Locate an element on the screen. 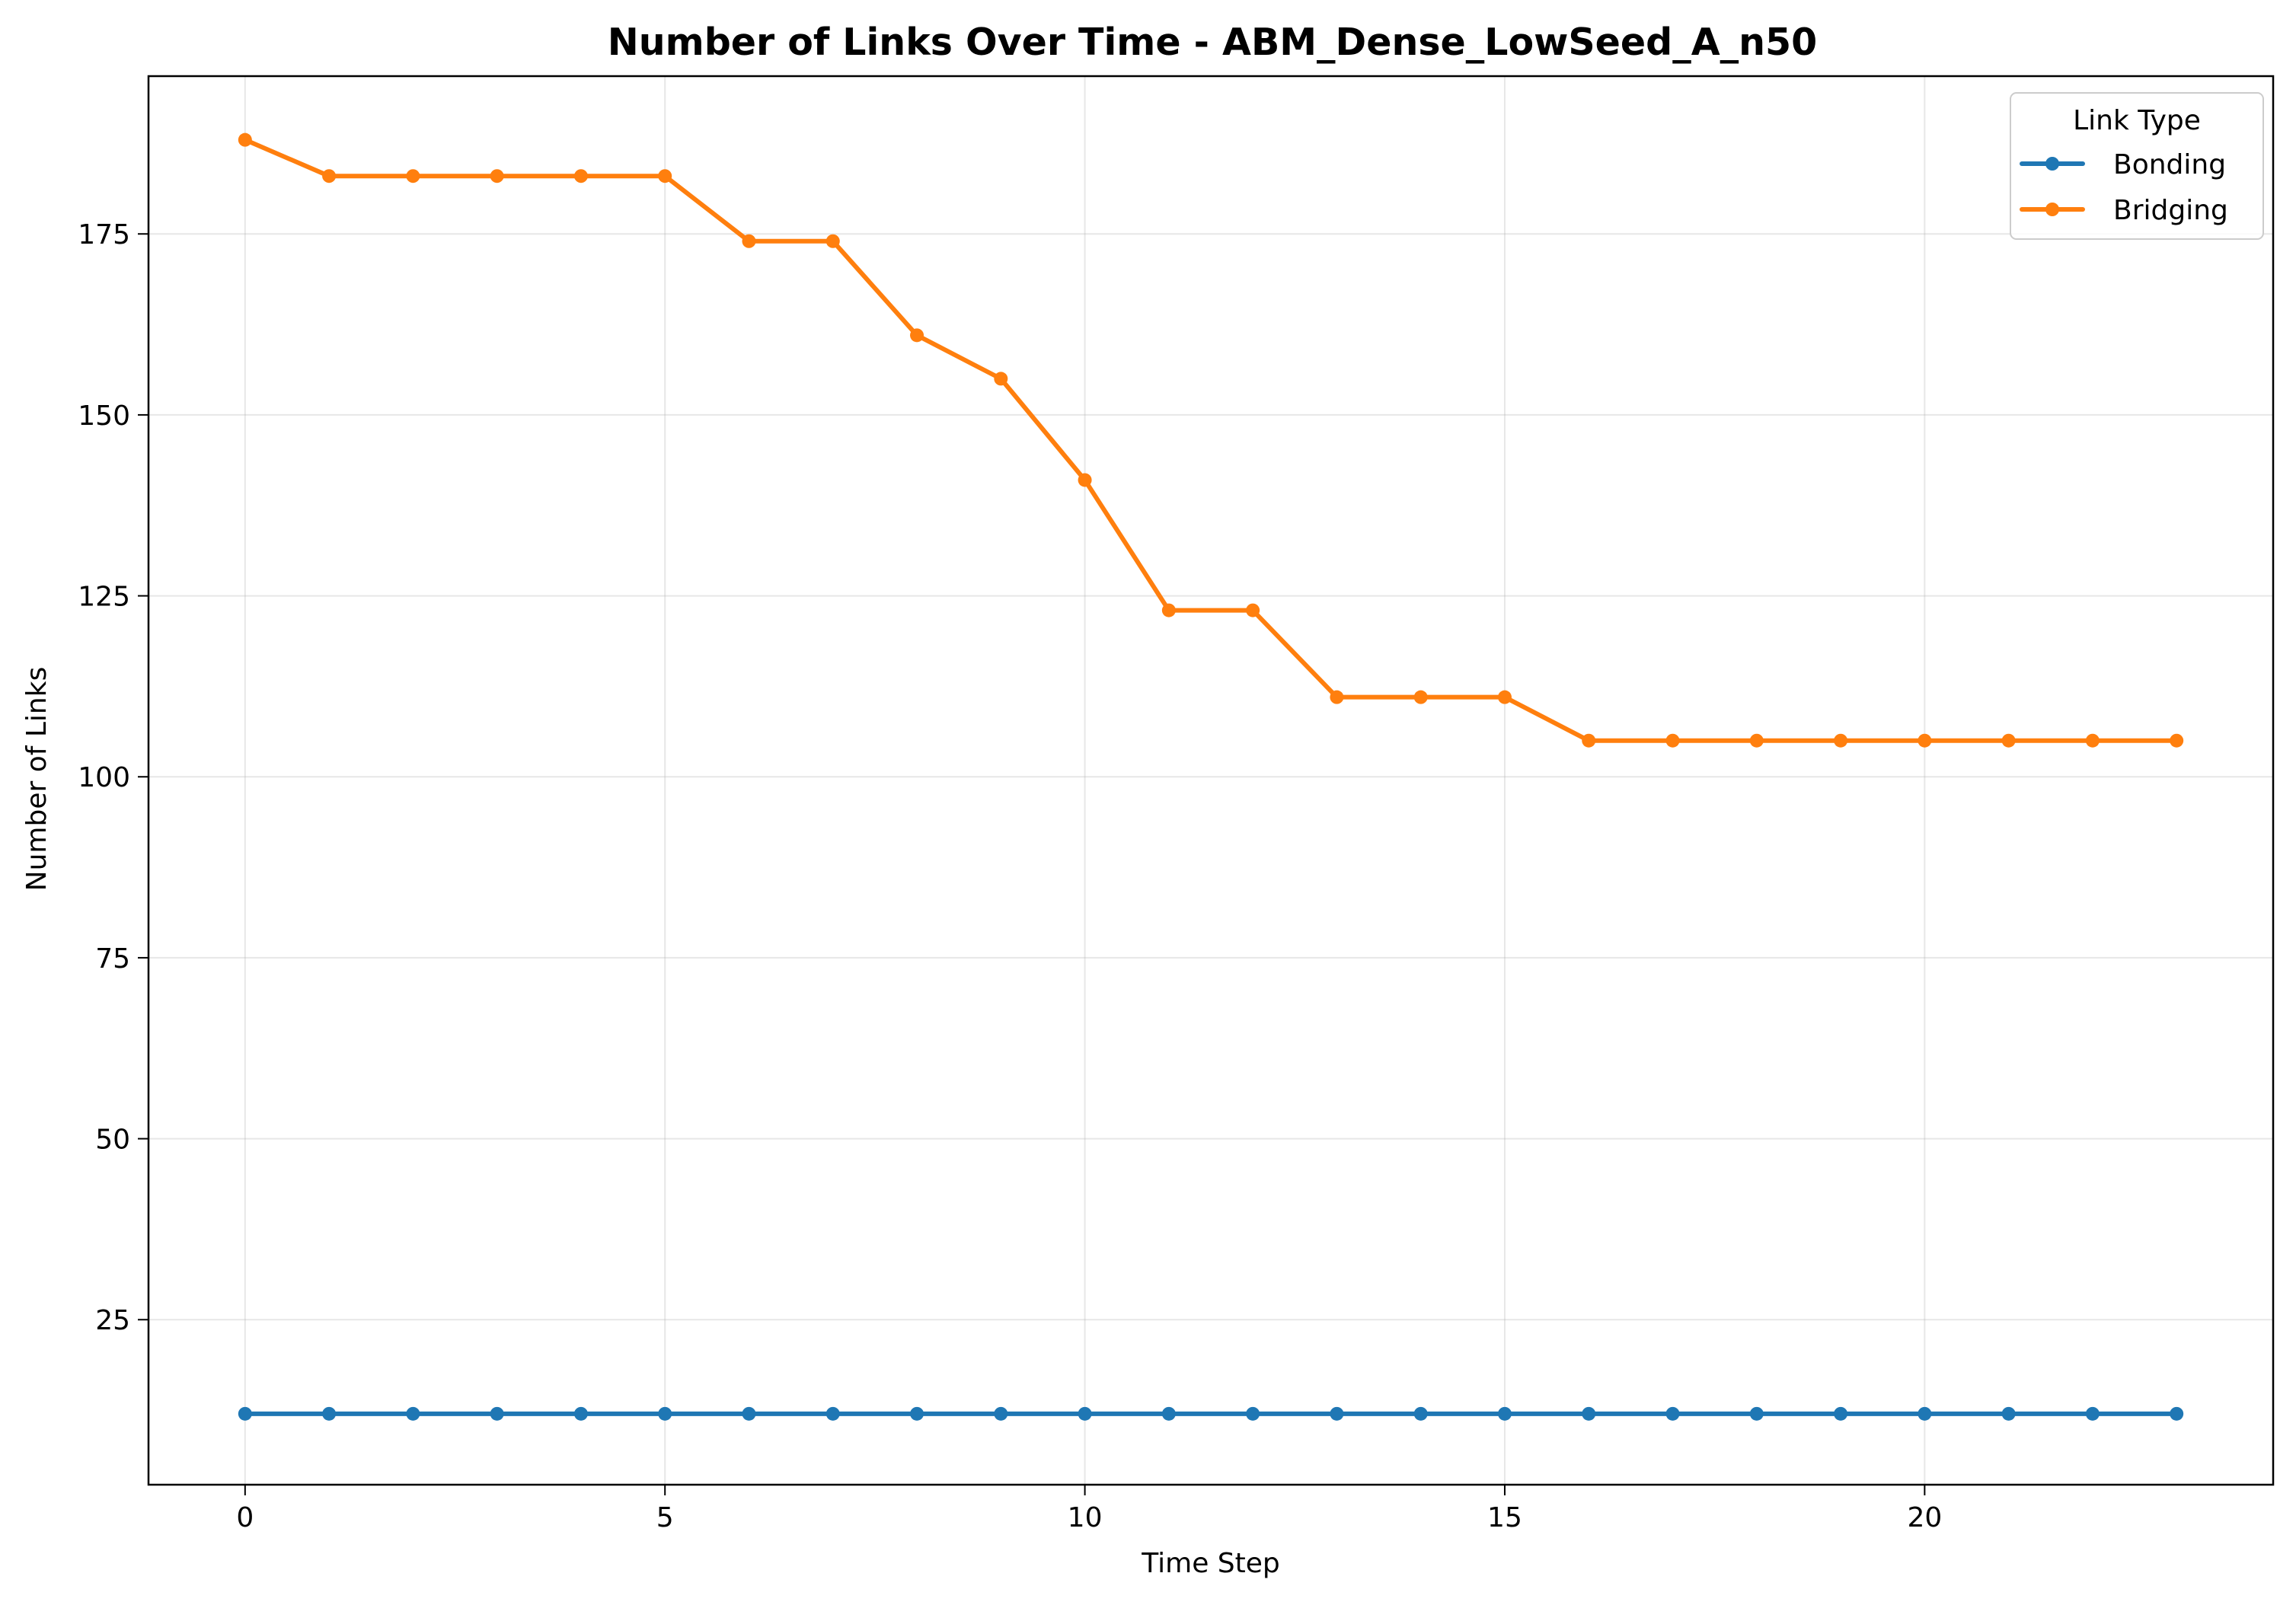 The width and height of the screenshot is (2296, 1605). legend-entry-bridging: Bridging is located at coordinates (2124, 210).